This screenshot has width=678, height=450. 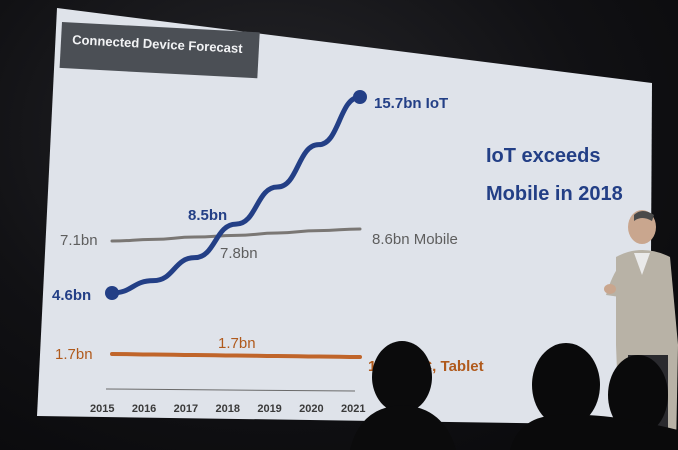 What do you see at coordinates (102, 409) in the screenshot?
I see `x-tick-2015: 2015` at bounding box center [102, 409].